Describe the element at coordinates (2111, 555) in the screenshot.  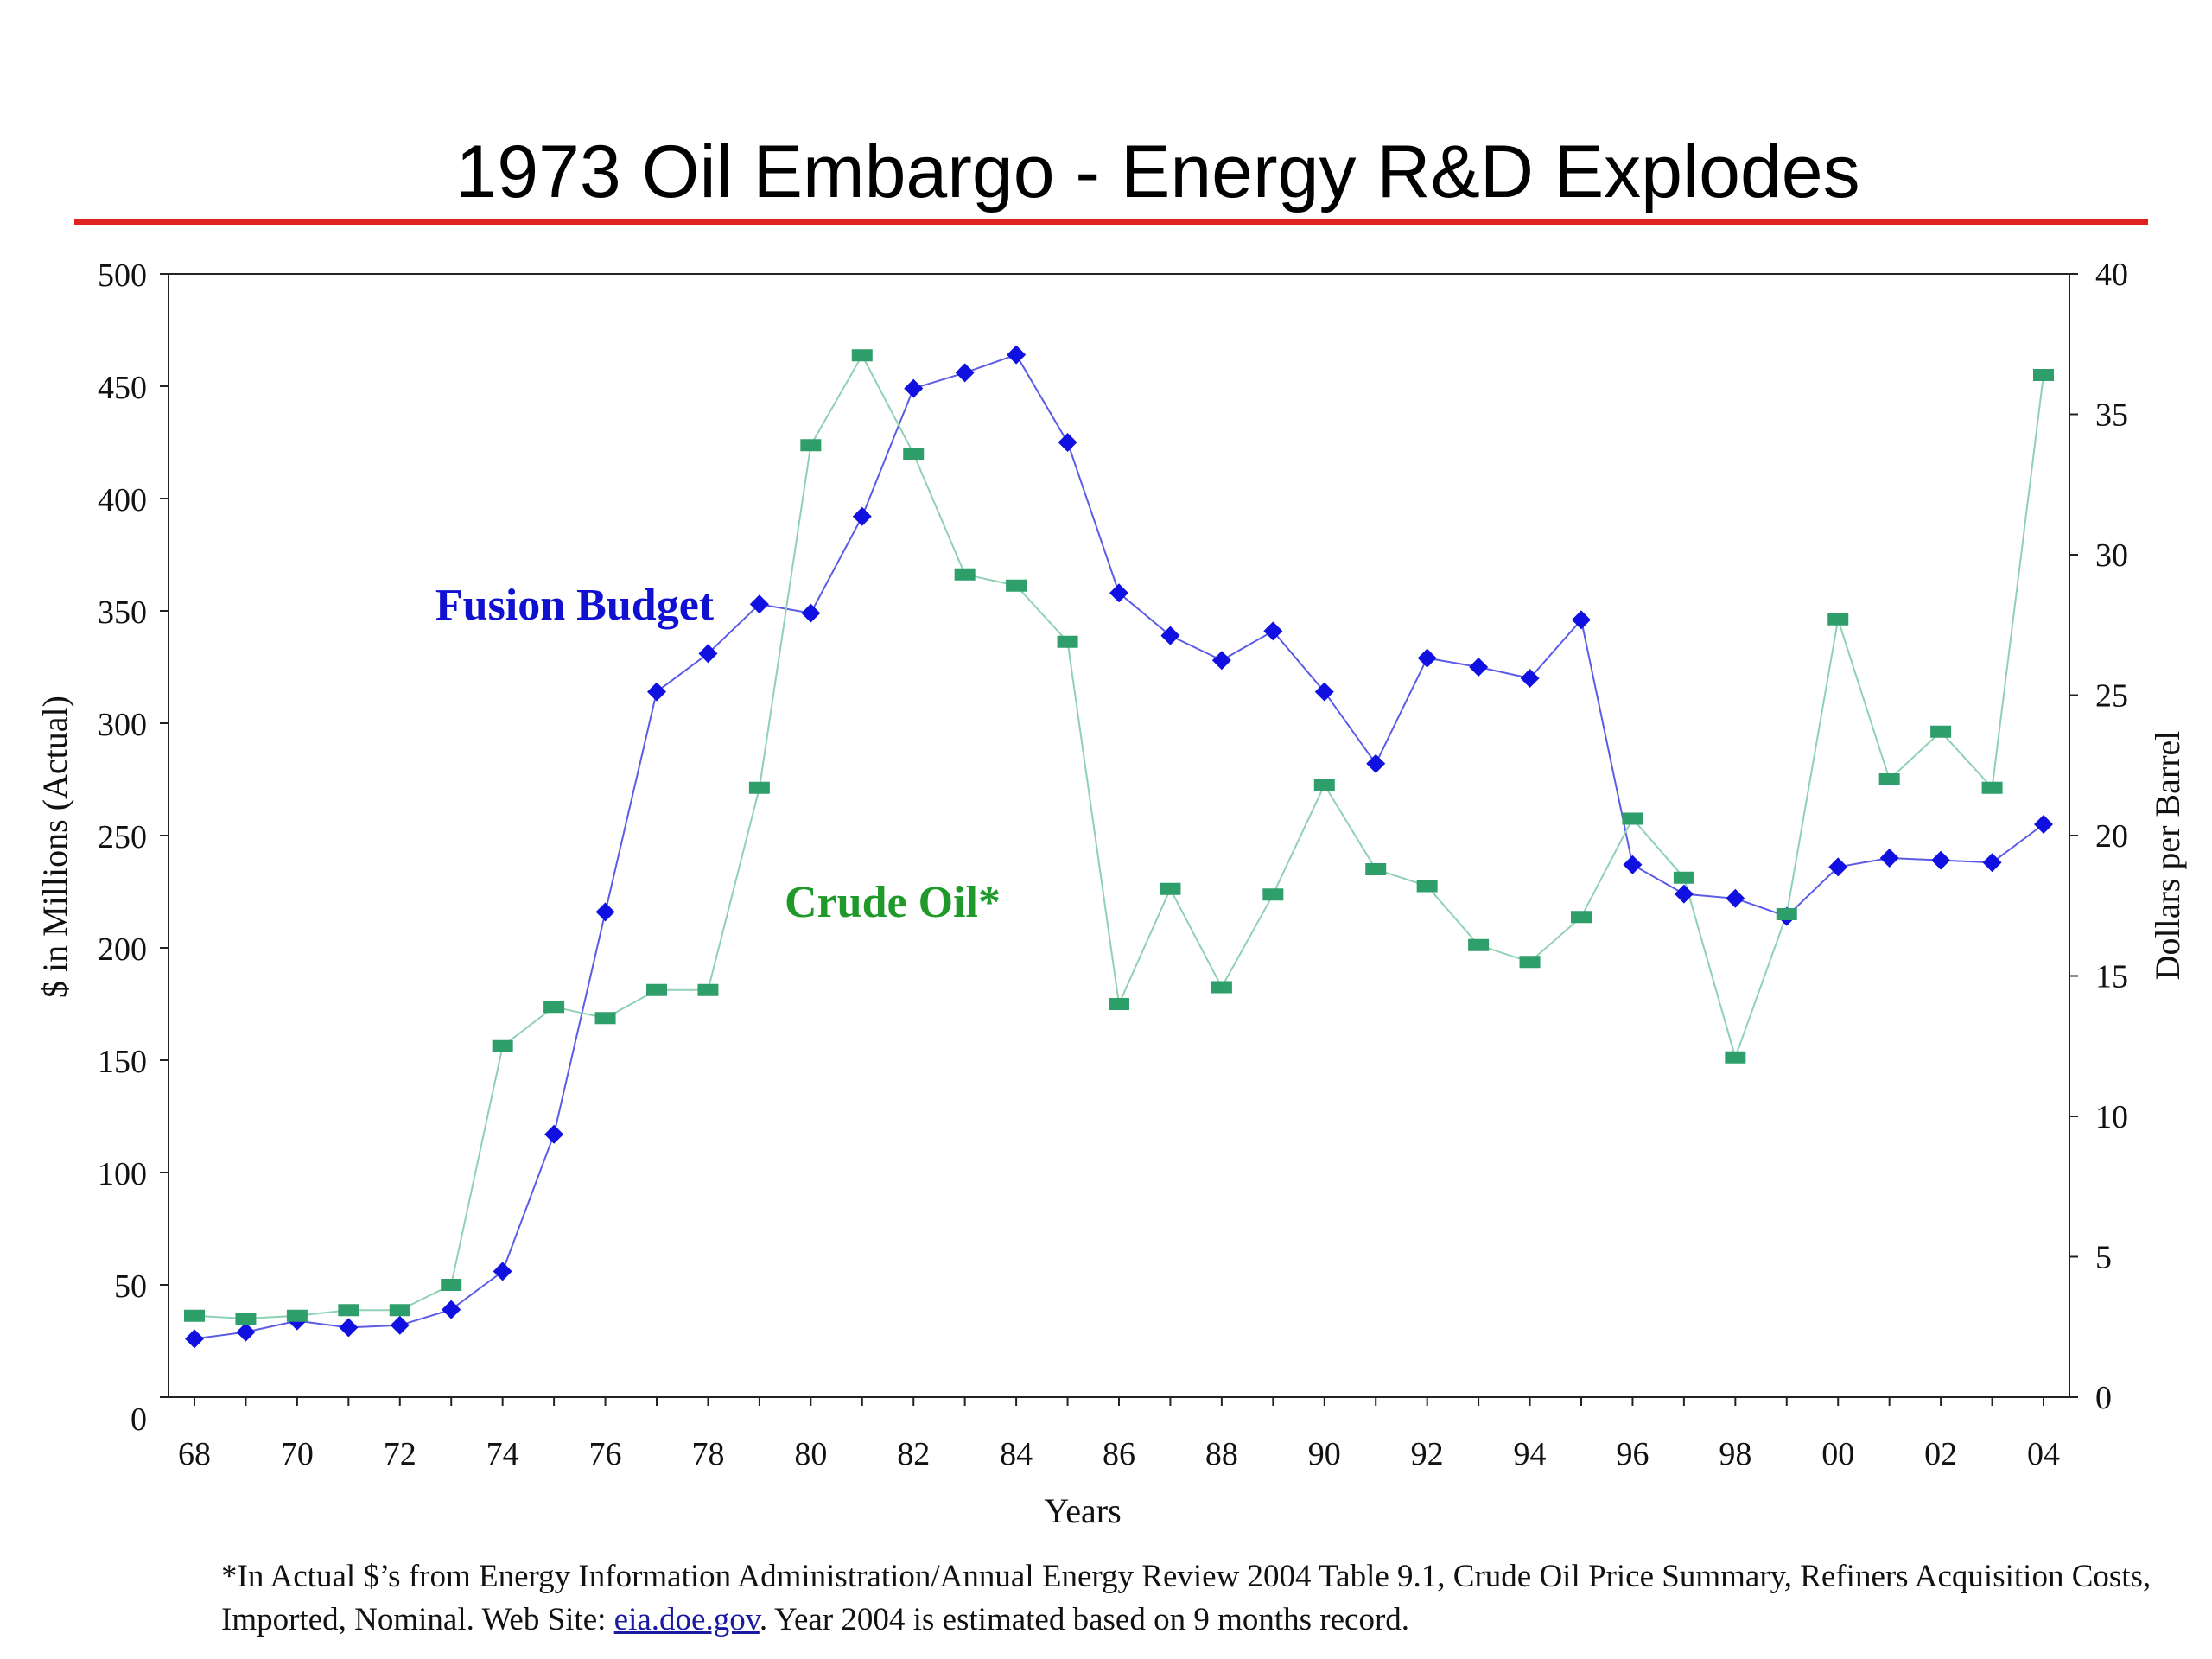
I see `right-tick-label: 30` at that location.